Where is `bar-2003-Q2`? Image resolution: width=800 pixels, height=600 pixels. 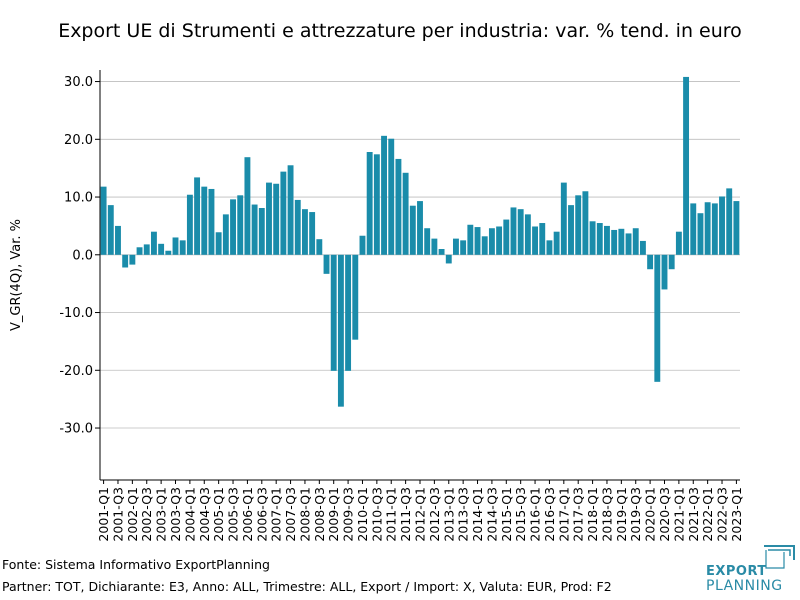 bar-2003-Q2 is located at coordinates (168, 252).